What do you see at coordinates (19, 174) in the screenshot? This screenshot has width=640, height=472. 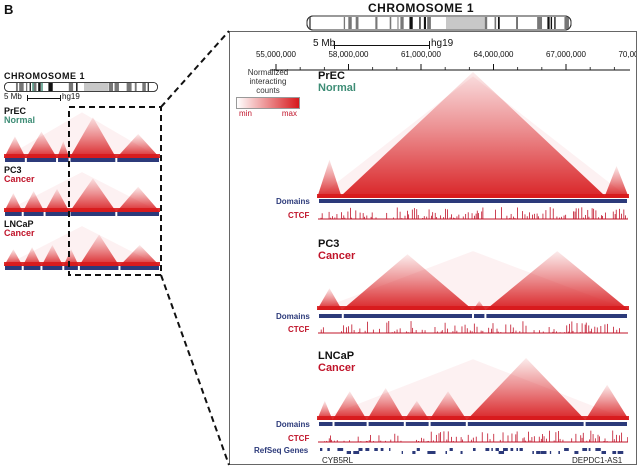 I see `left-label-pc3: PC3 Cancer` at bounding box center [19, 174].